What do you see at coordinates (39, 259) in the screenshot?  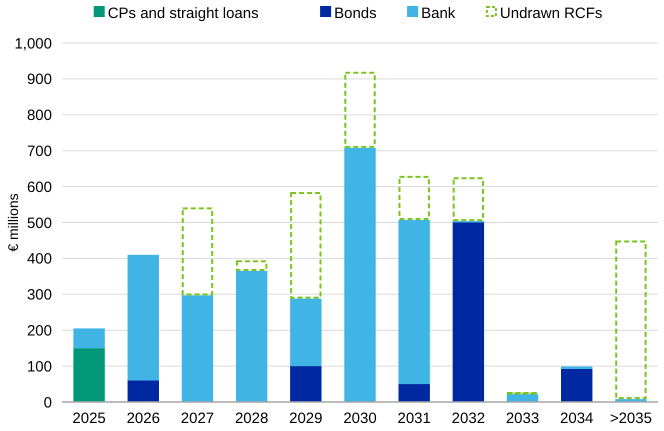 I see `y-tick-label: 400` at bounding box center [39, 259].